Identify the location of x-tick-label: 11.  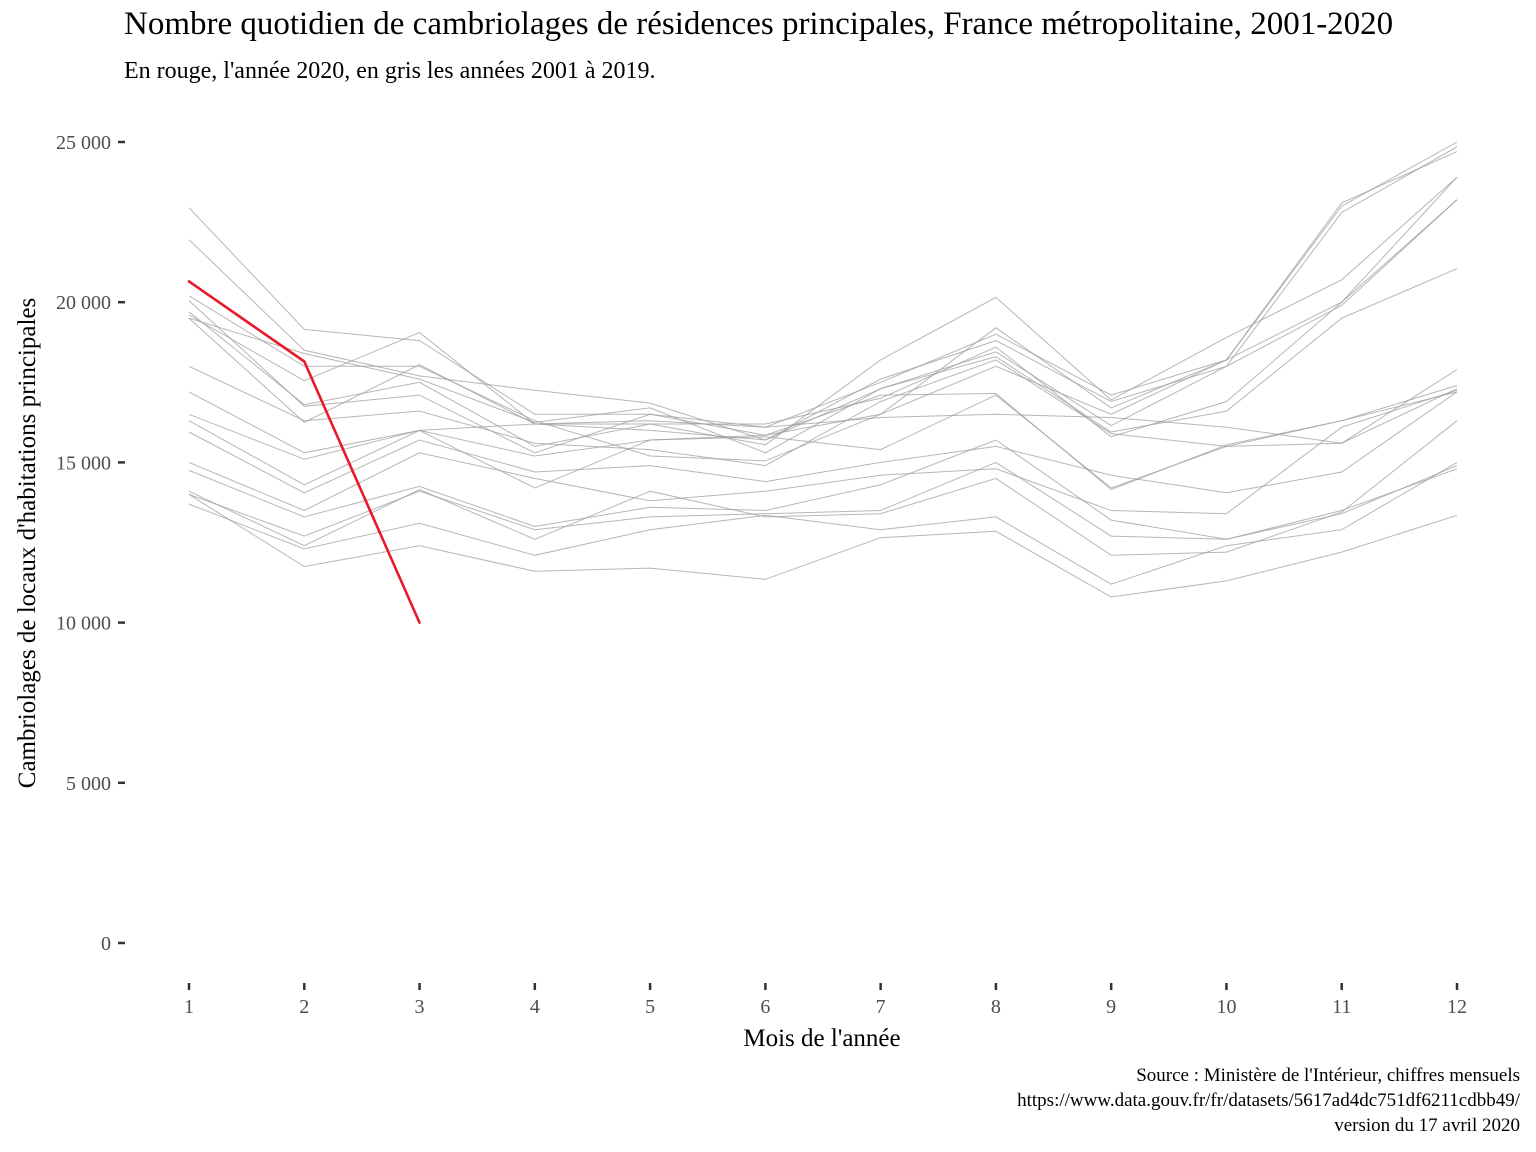
(1341, 1007).